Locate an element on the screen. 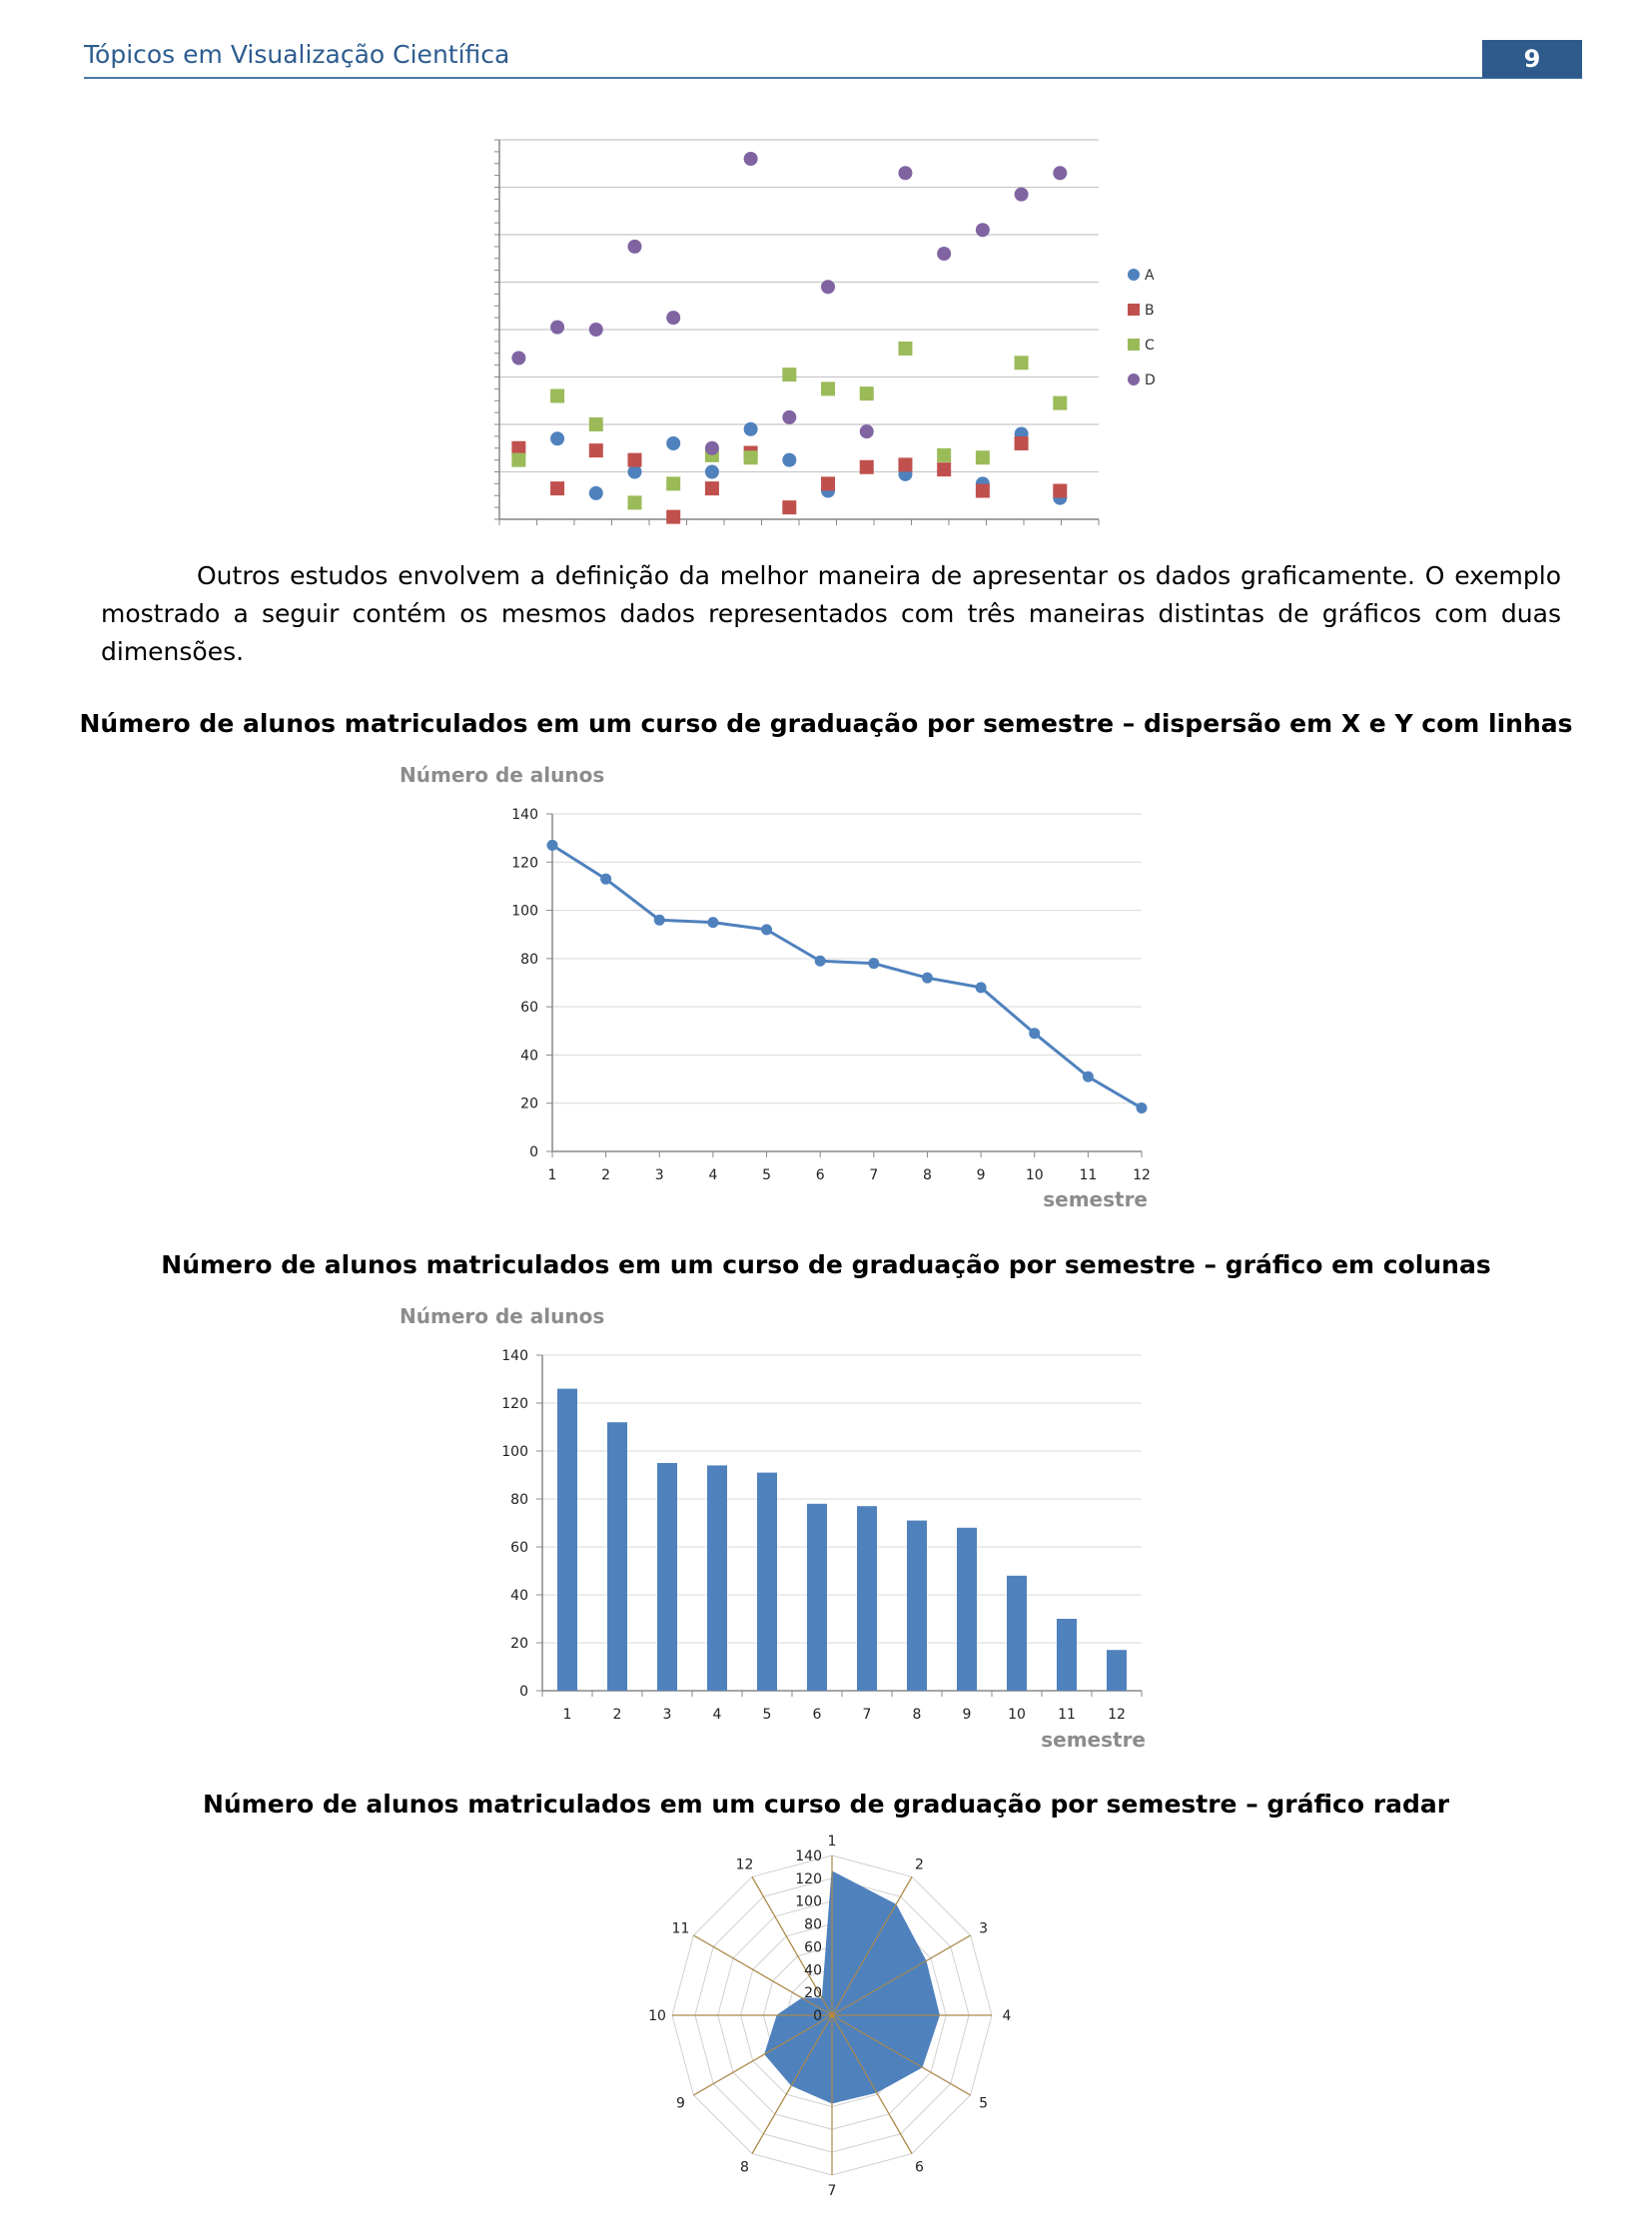  radar-category-label: 4 is located at coordinates (1007, 2016).